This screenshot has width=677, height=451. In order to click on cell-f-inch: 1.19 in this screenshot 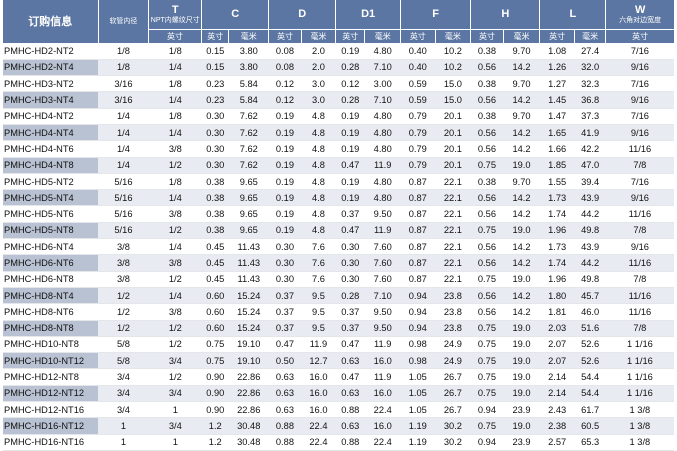, I will do `click(418, 426)`.